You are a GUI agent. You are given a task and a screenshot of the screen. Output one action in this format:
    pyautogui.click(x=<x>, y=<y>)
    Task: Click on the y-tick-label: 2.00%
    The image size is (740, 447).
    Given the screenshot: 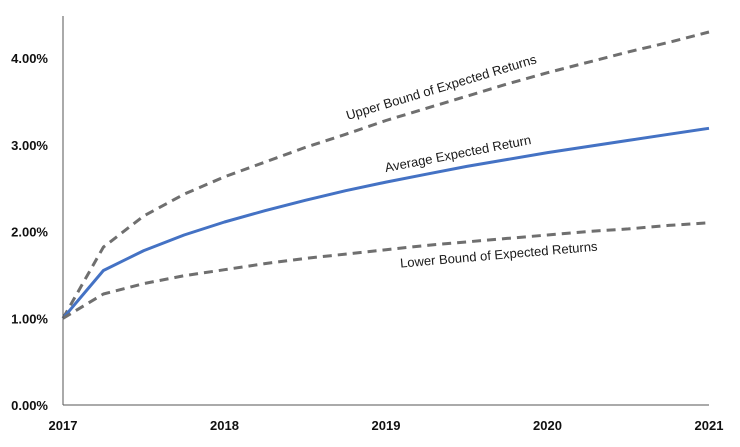 What is the action you would take?
    pyautogui.click(x=29, y=232)
    